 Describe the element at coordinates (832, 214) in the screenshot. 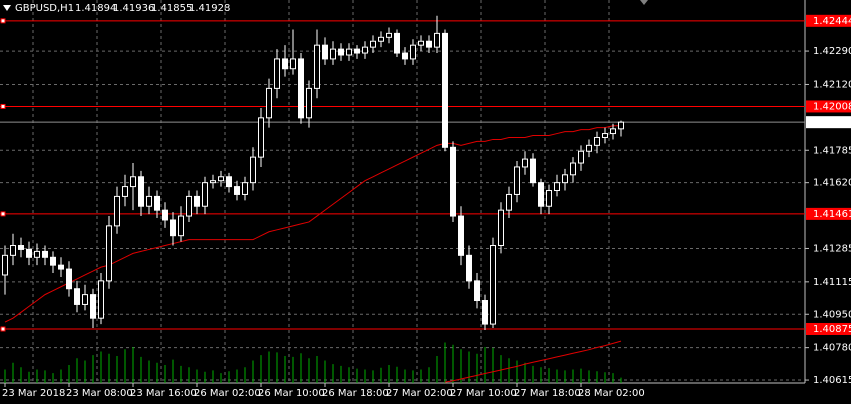

I see `level-label: 1.41461` at that location.